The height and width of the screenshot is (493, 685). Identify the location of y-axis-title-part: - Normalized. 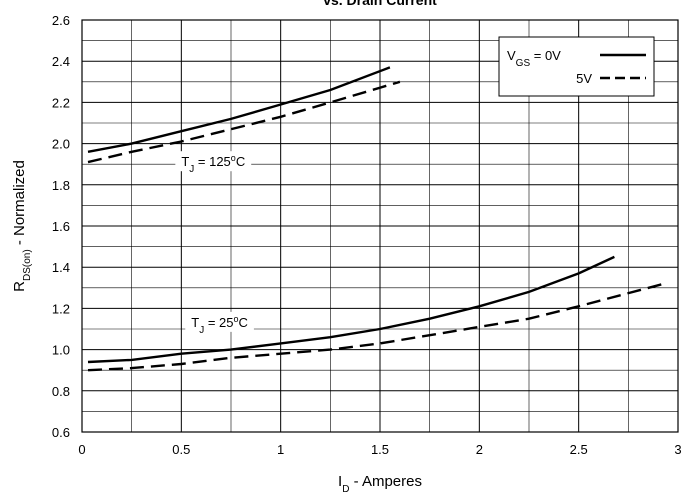
(19, 204).